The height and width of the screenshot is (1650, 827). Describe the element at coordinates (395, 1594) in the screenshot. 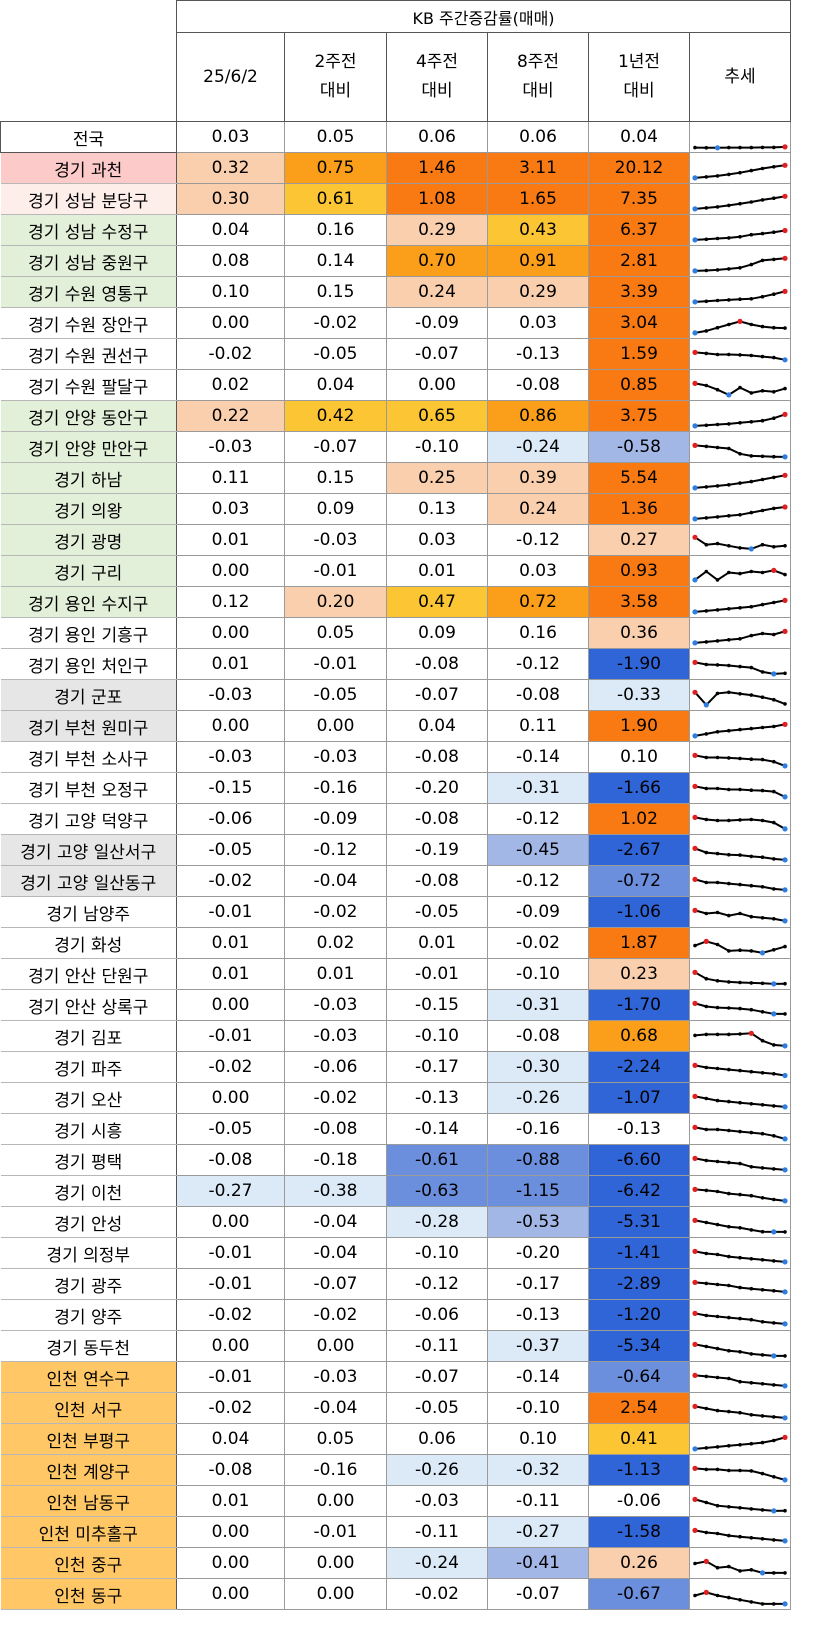

I see `table-row: 인천 동구 0.00 0.00 -0.02 -0.07 -0.67` at that location.